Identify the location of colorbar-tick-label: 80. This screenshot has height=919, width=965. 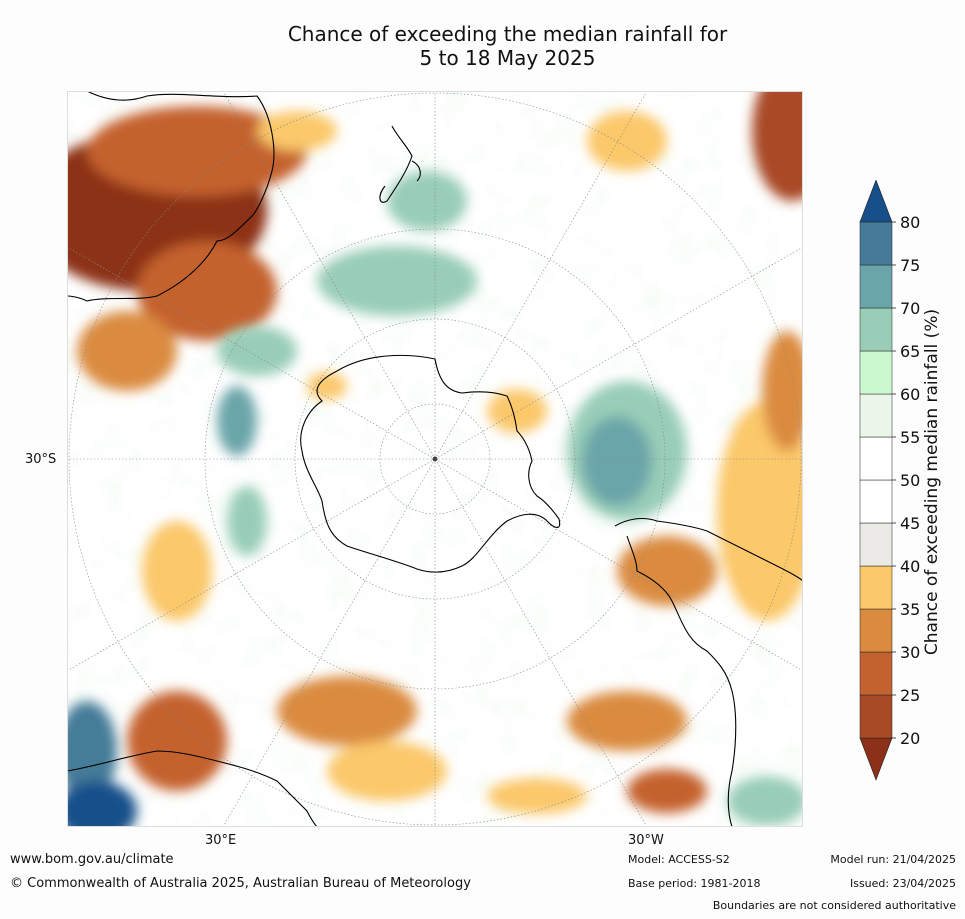
(910, 222).